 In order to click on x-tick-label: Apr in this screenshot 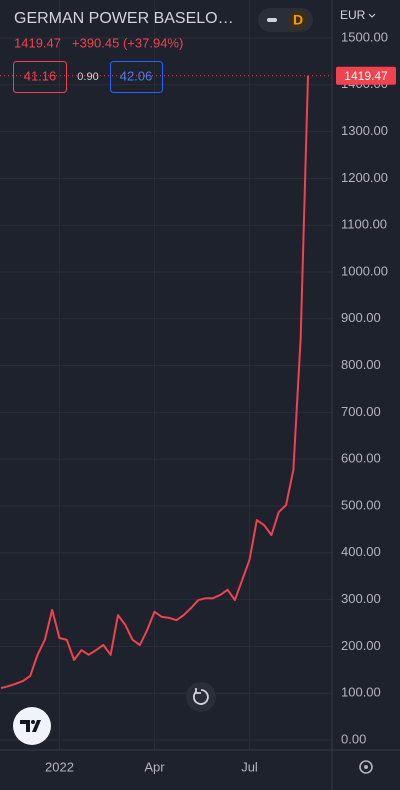, I will do `click(154, 766)`.